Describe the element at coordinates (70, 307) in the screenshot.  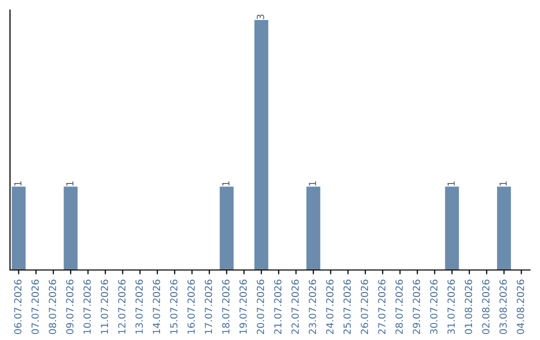
I see `x-tick-label: 09.07.2026` at that location.